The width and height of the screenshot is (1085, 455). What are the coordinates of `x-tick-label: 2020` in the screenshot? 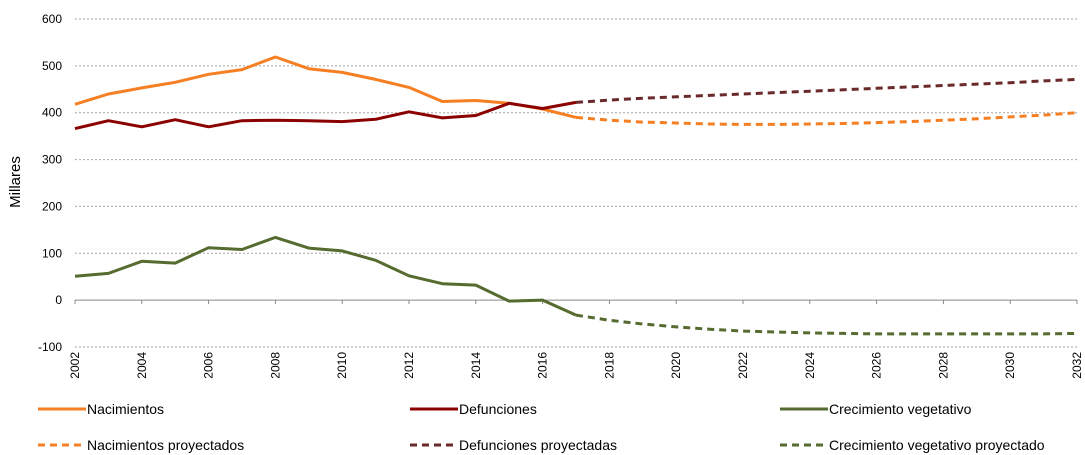 It's located at (676, 365).